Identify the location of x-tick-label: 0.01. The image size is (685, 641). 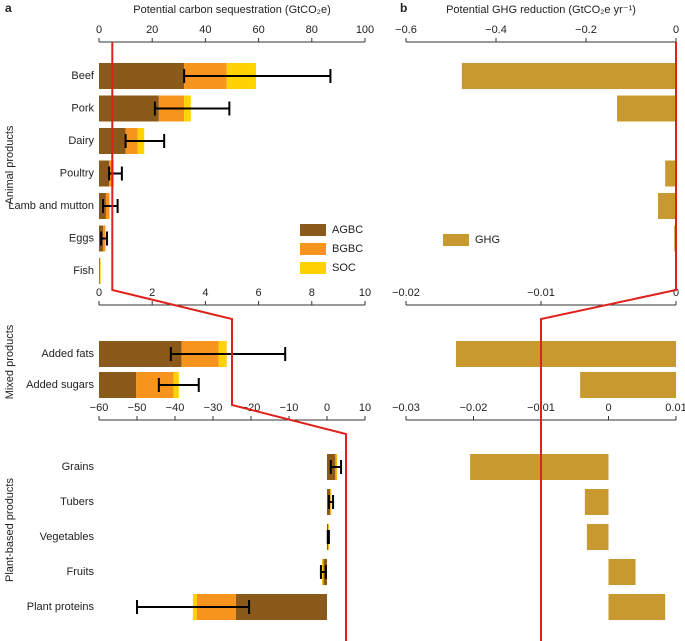
(675, 408).